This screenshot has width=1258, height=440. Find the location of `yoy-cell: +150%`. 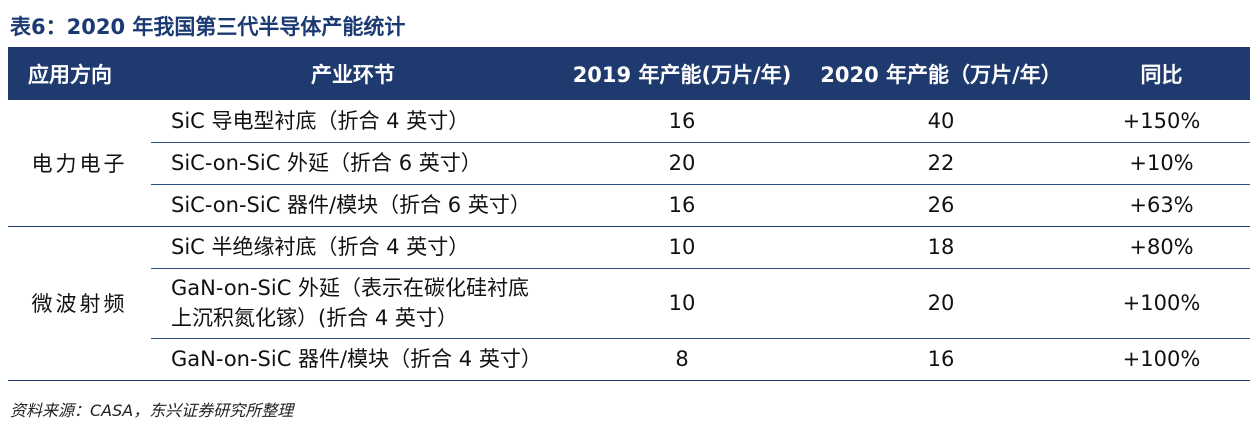

yoy-cell: +150% is located at coordinates (1161, 121).